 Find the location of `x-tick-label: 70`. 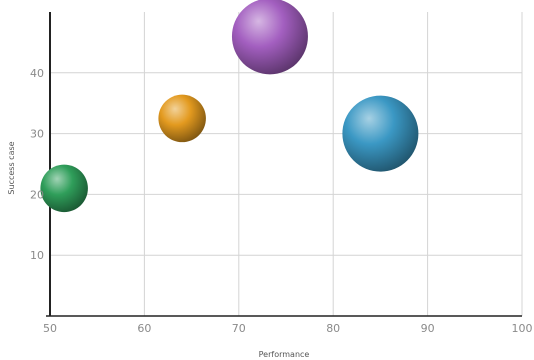

x-tick-label: 70 is located at coordinates (239, 328).